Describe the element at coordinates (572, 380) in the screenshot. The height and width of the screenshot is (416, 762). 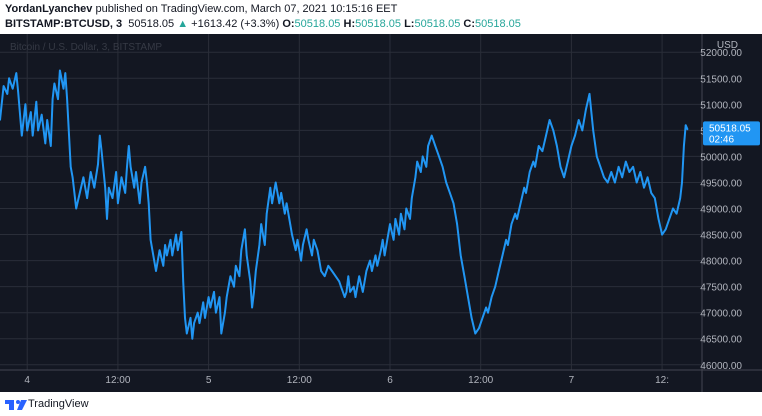
I see `time-tick-label: 7` at that location.